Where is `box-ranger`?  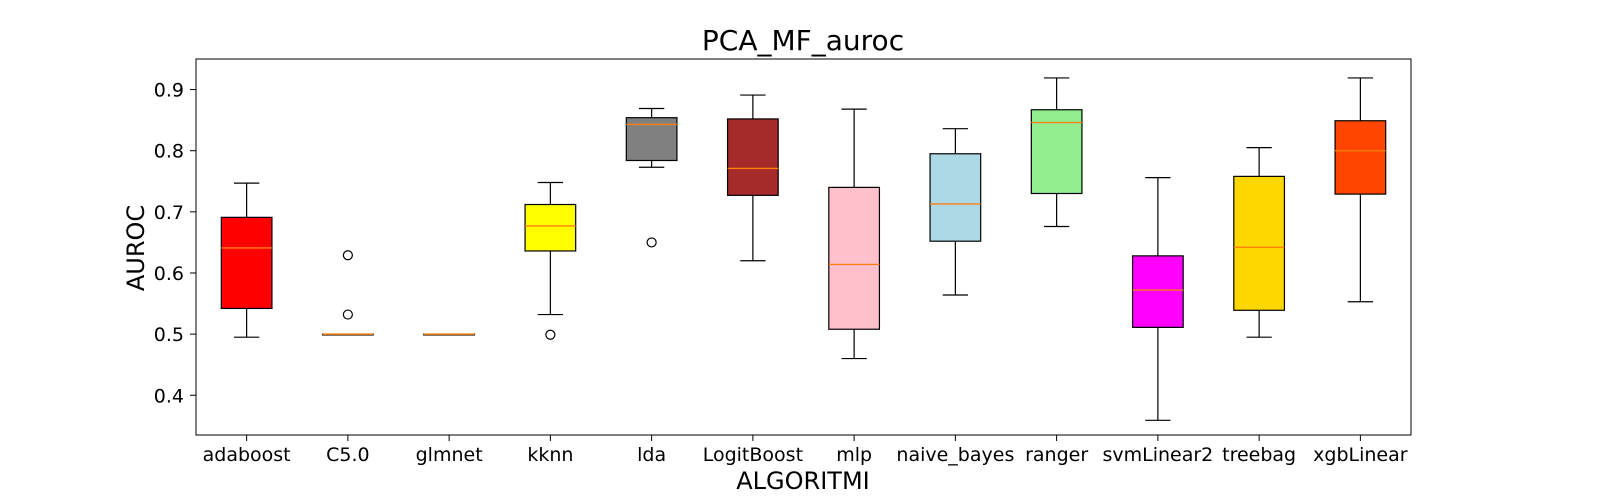 box-ranger is located at coordinates (1056, 152).